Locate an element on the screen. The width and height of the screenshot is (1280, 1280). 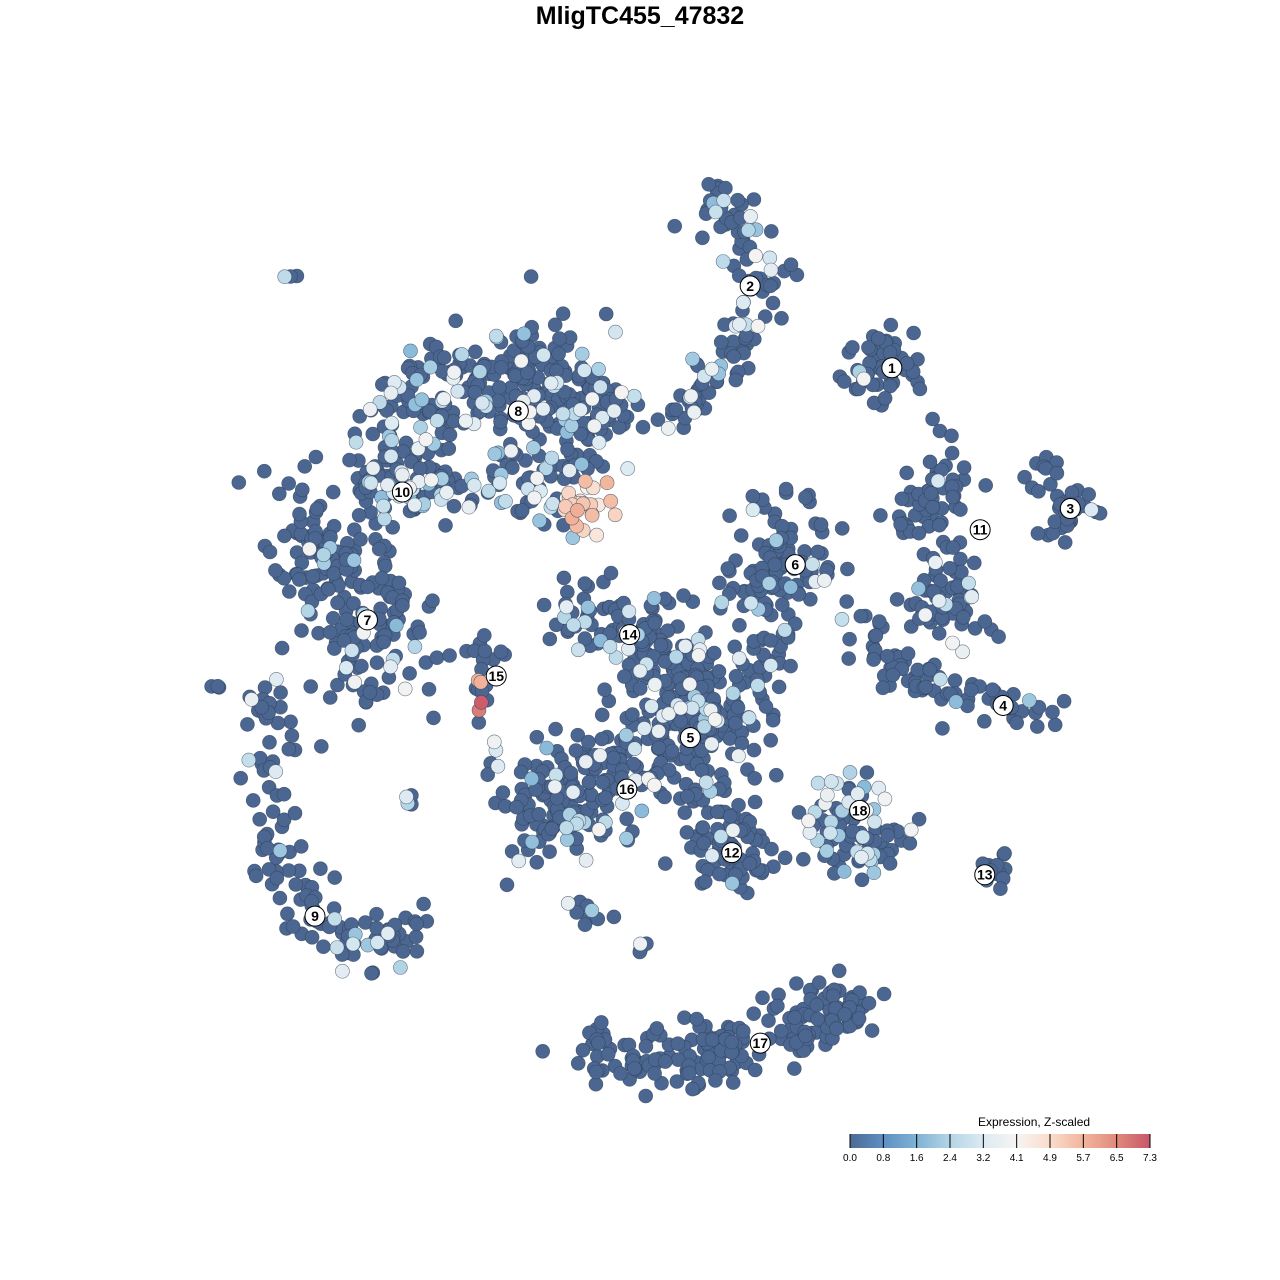
cluster-label-12: 12 is located at coordinates (732, 853).